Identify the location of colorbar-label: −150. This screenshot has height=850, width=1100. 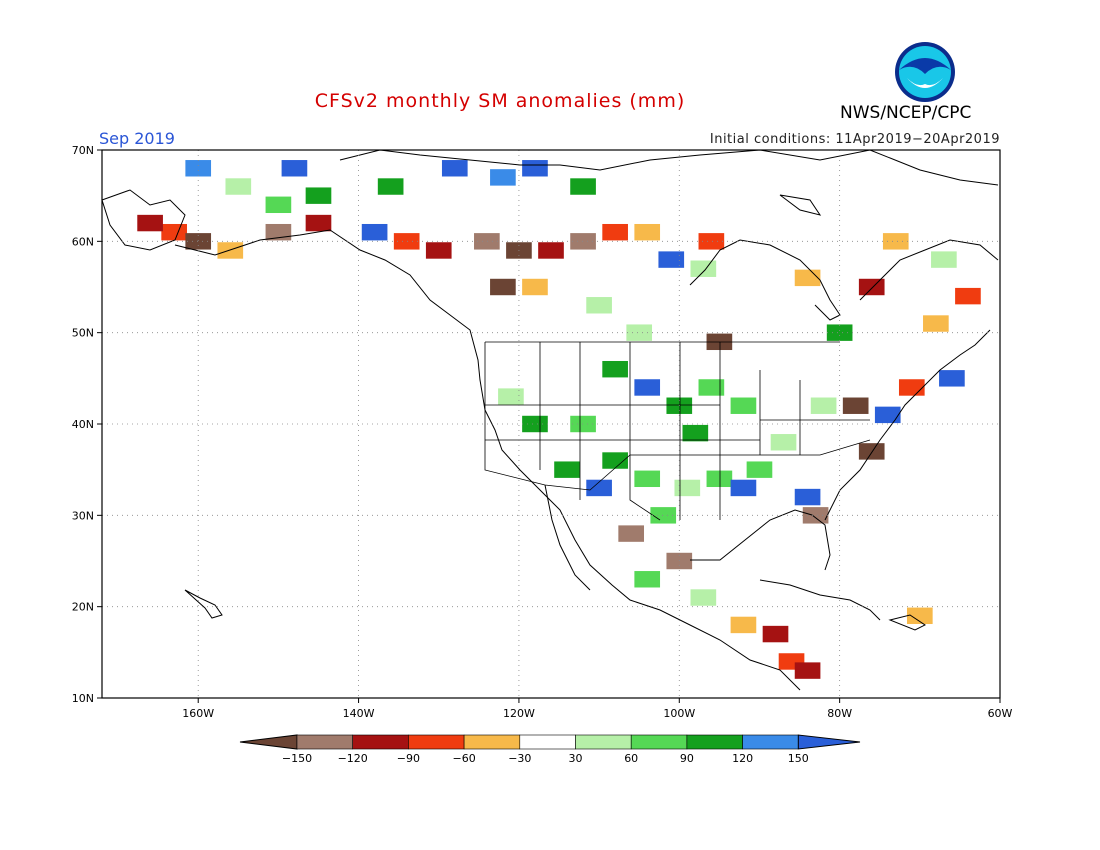
(297, 758).